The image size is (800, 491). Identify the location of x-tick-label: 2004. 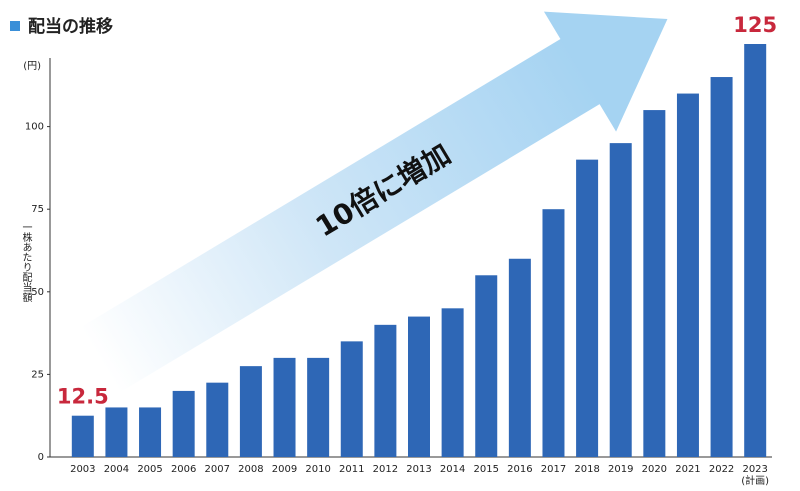
(116, 469).